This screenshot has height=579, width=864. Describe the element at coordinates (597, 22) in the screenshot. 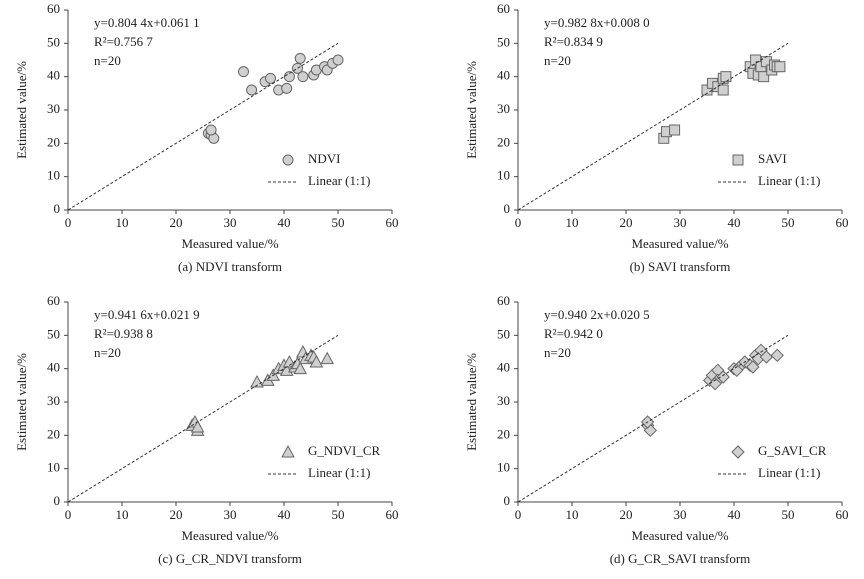

I see `annotation: y=0.982 8x+0.008 0` at that location.